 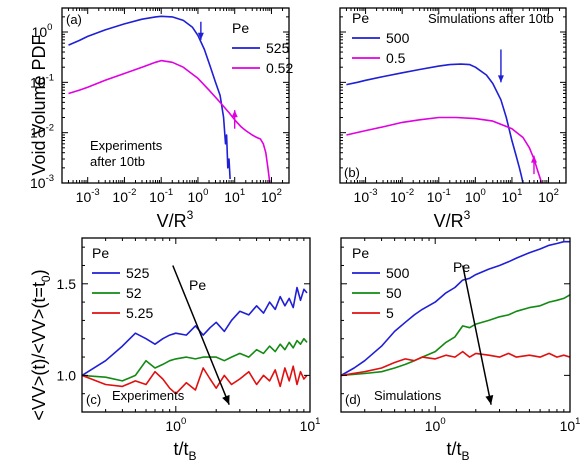 I want to click on annotation-text: Simulations after 10tb, so click(x=491, y=18).